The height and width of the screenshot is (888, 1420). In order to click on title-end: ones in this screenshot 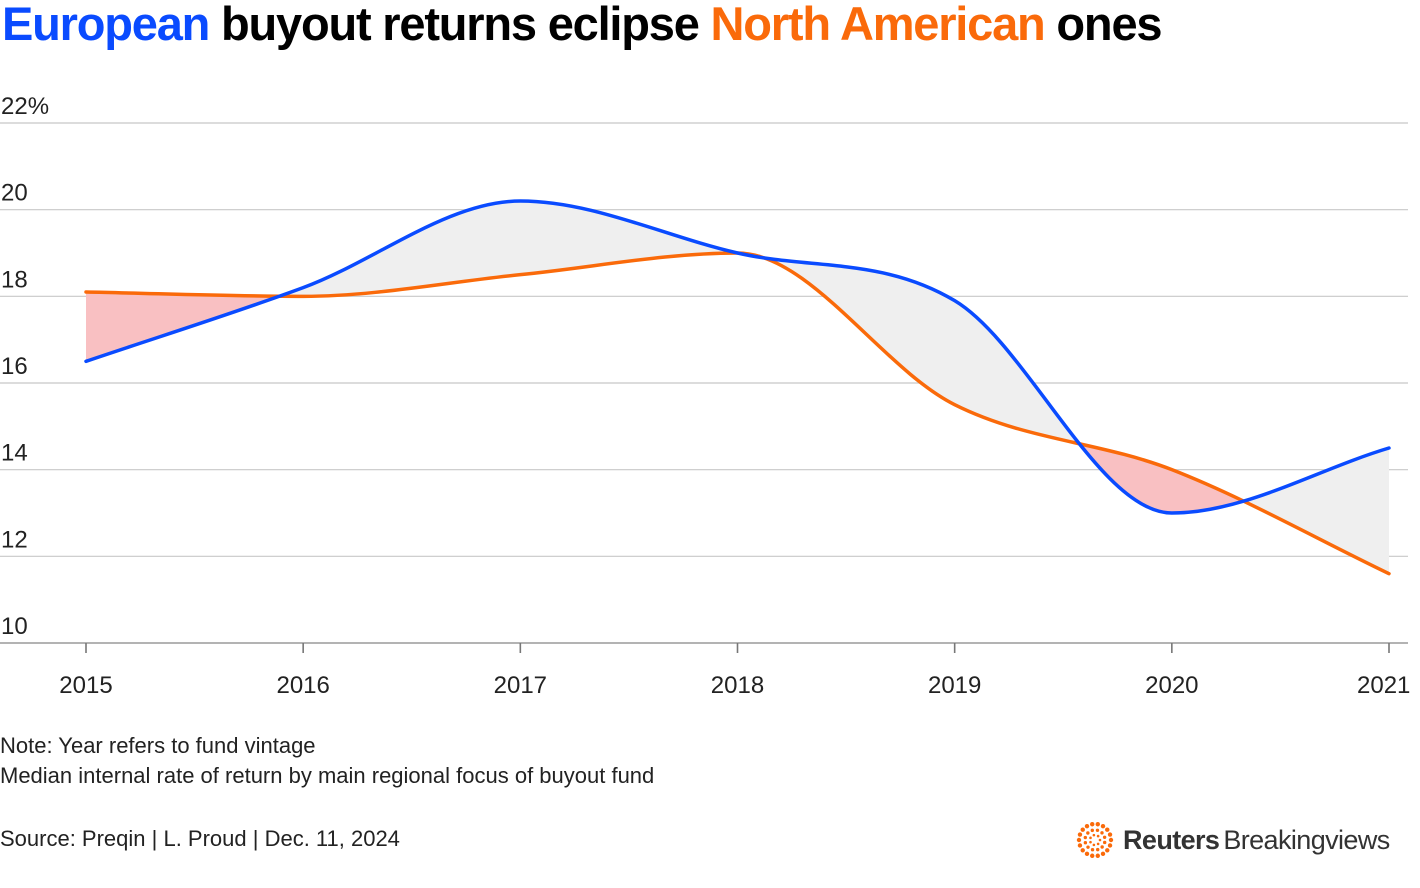, I will do `click(1103, 25)`.